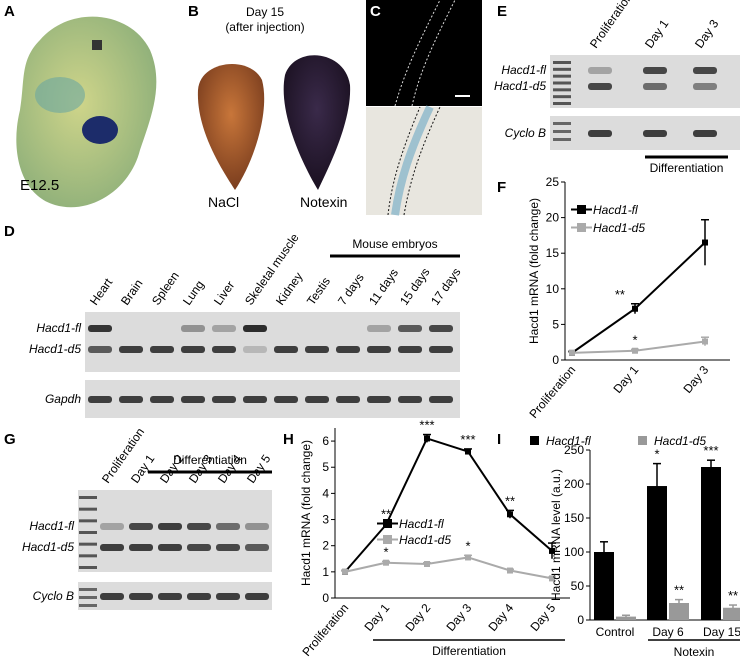  I want to click on y-tick-label: 15, so click(553, 253).